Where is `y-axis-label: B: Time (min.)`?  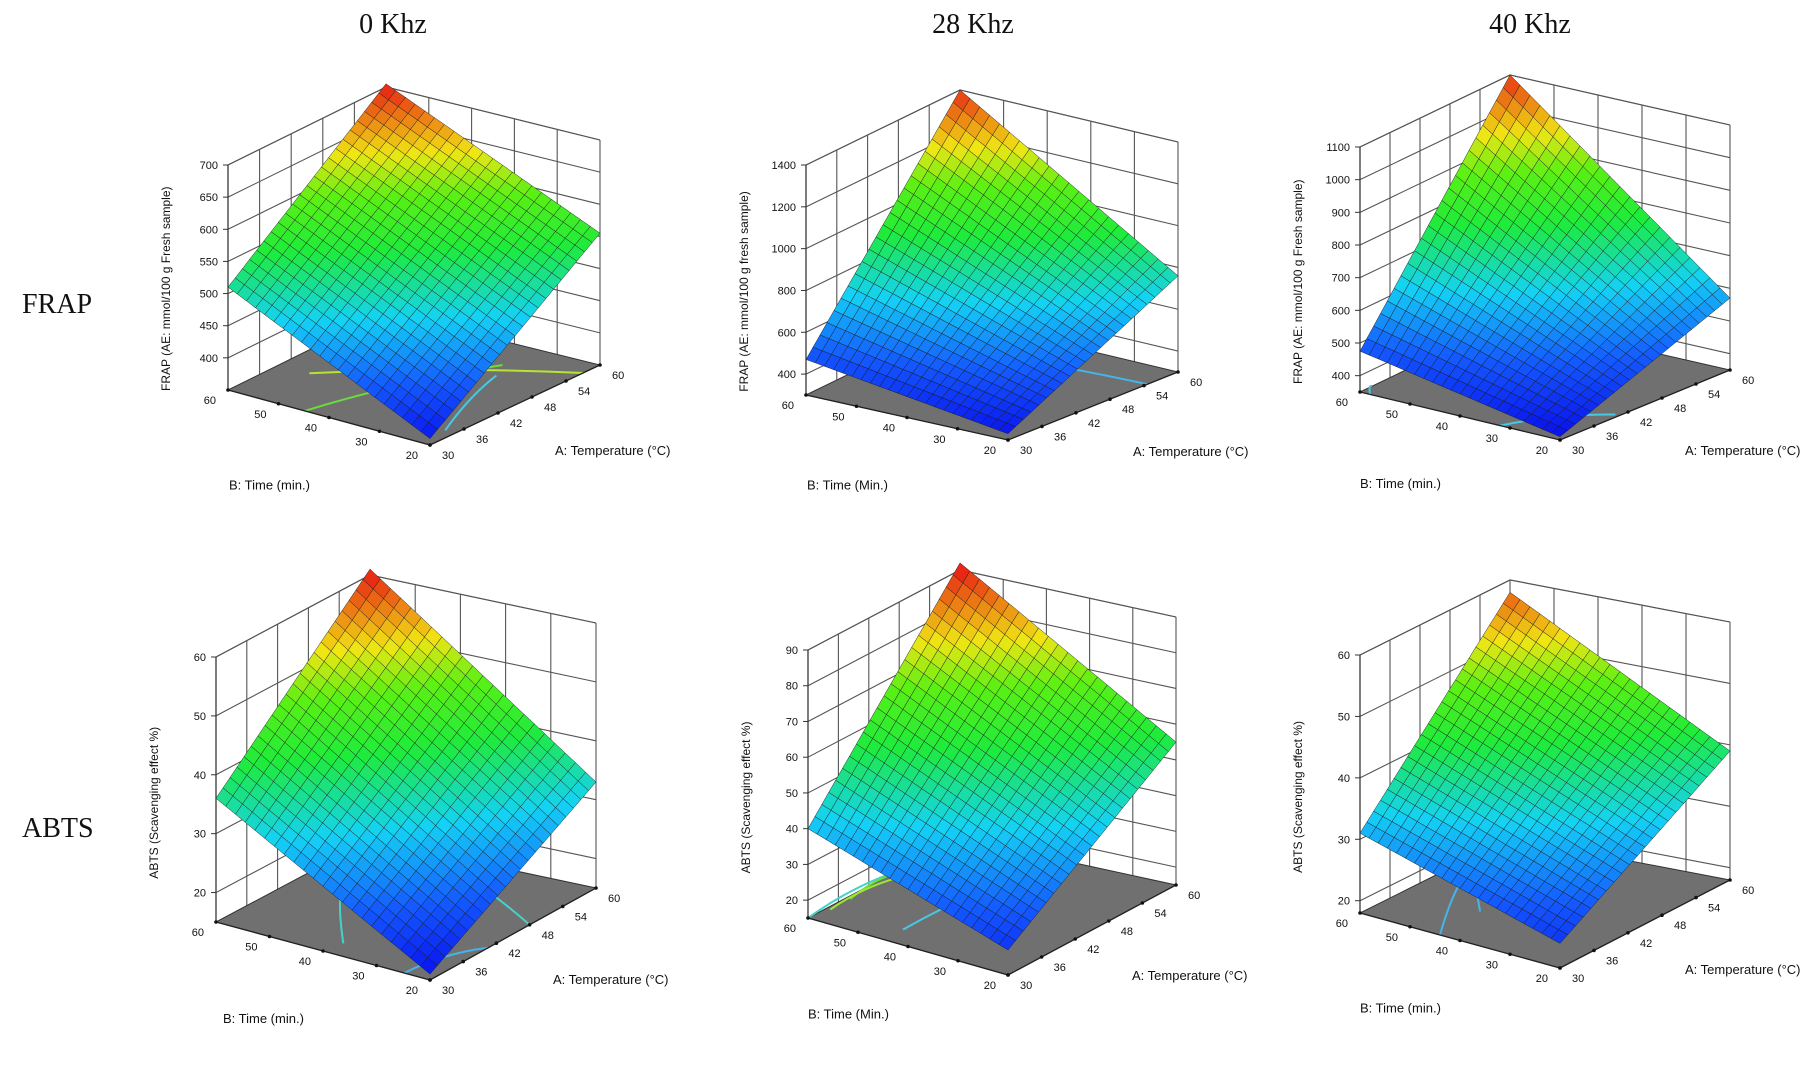 y-axis-label: B: Time (min.) is located at coordinates (263, 1018).